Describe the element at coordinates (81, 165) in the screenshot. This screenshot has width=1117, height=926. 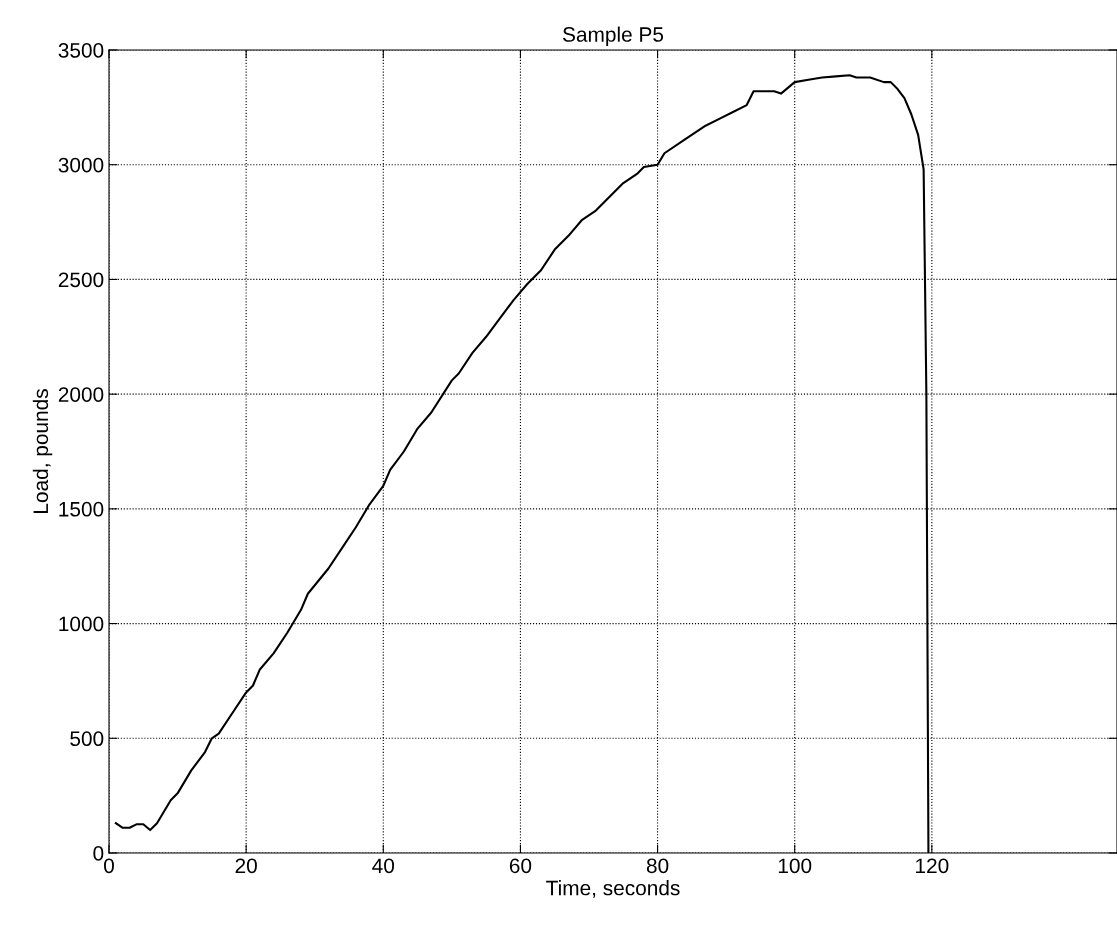
I see `y-tick-label: 3000` at that location.